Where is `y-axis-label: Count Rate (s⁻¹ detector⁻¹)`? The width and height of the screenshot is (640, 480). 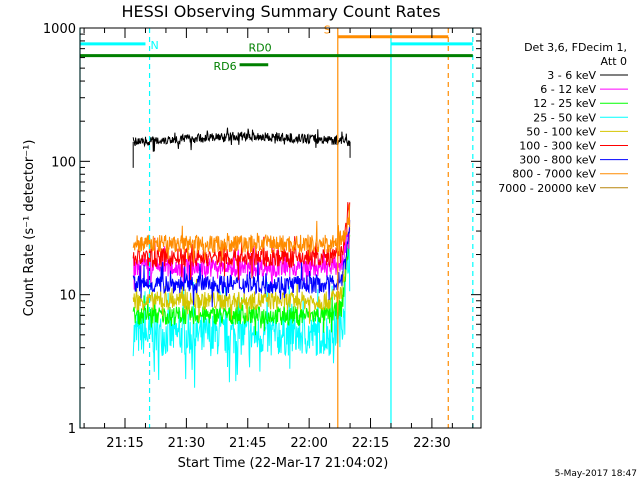 y-axis-label: Count Rate (s⁻¹ detector⁻¹) is located at coordinates (29, 228).